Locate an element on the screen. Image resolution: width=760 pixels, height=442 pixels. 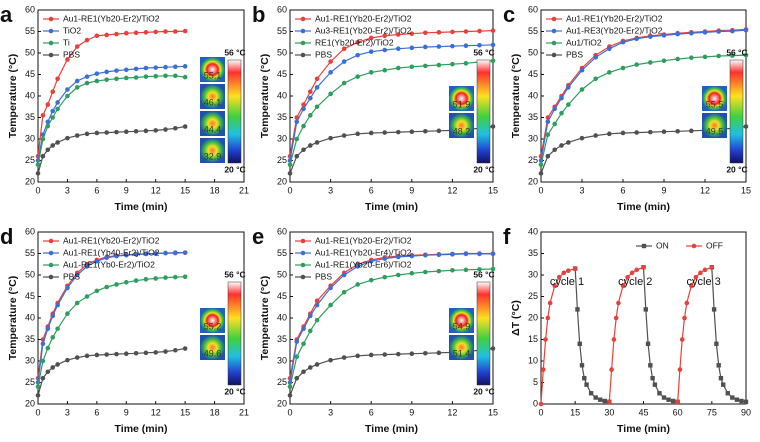
thermal-image-label: 54.9 is located at coordinates (462, 326).